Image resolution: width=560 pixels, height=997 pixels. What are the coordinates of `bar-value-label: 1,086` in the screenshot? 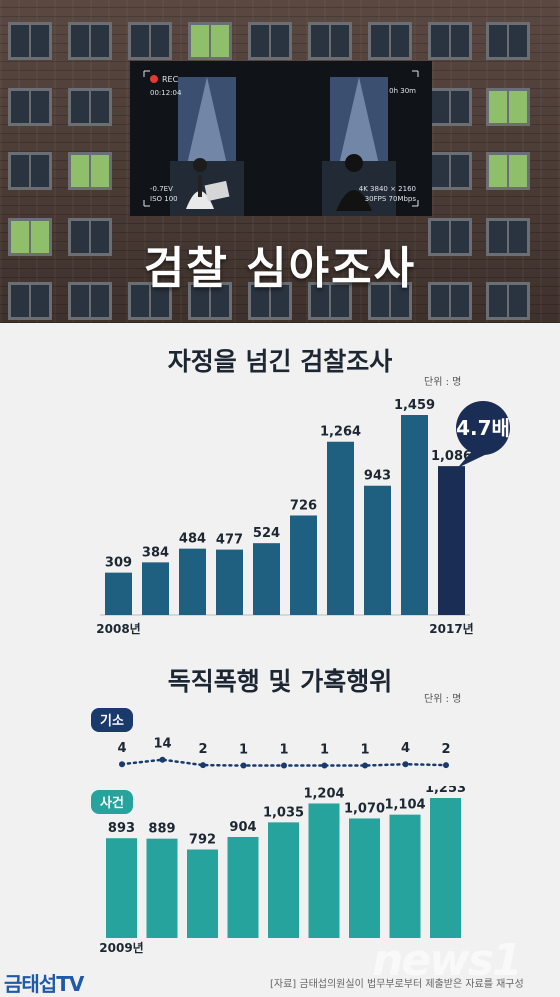 It's located at (451, 456).